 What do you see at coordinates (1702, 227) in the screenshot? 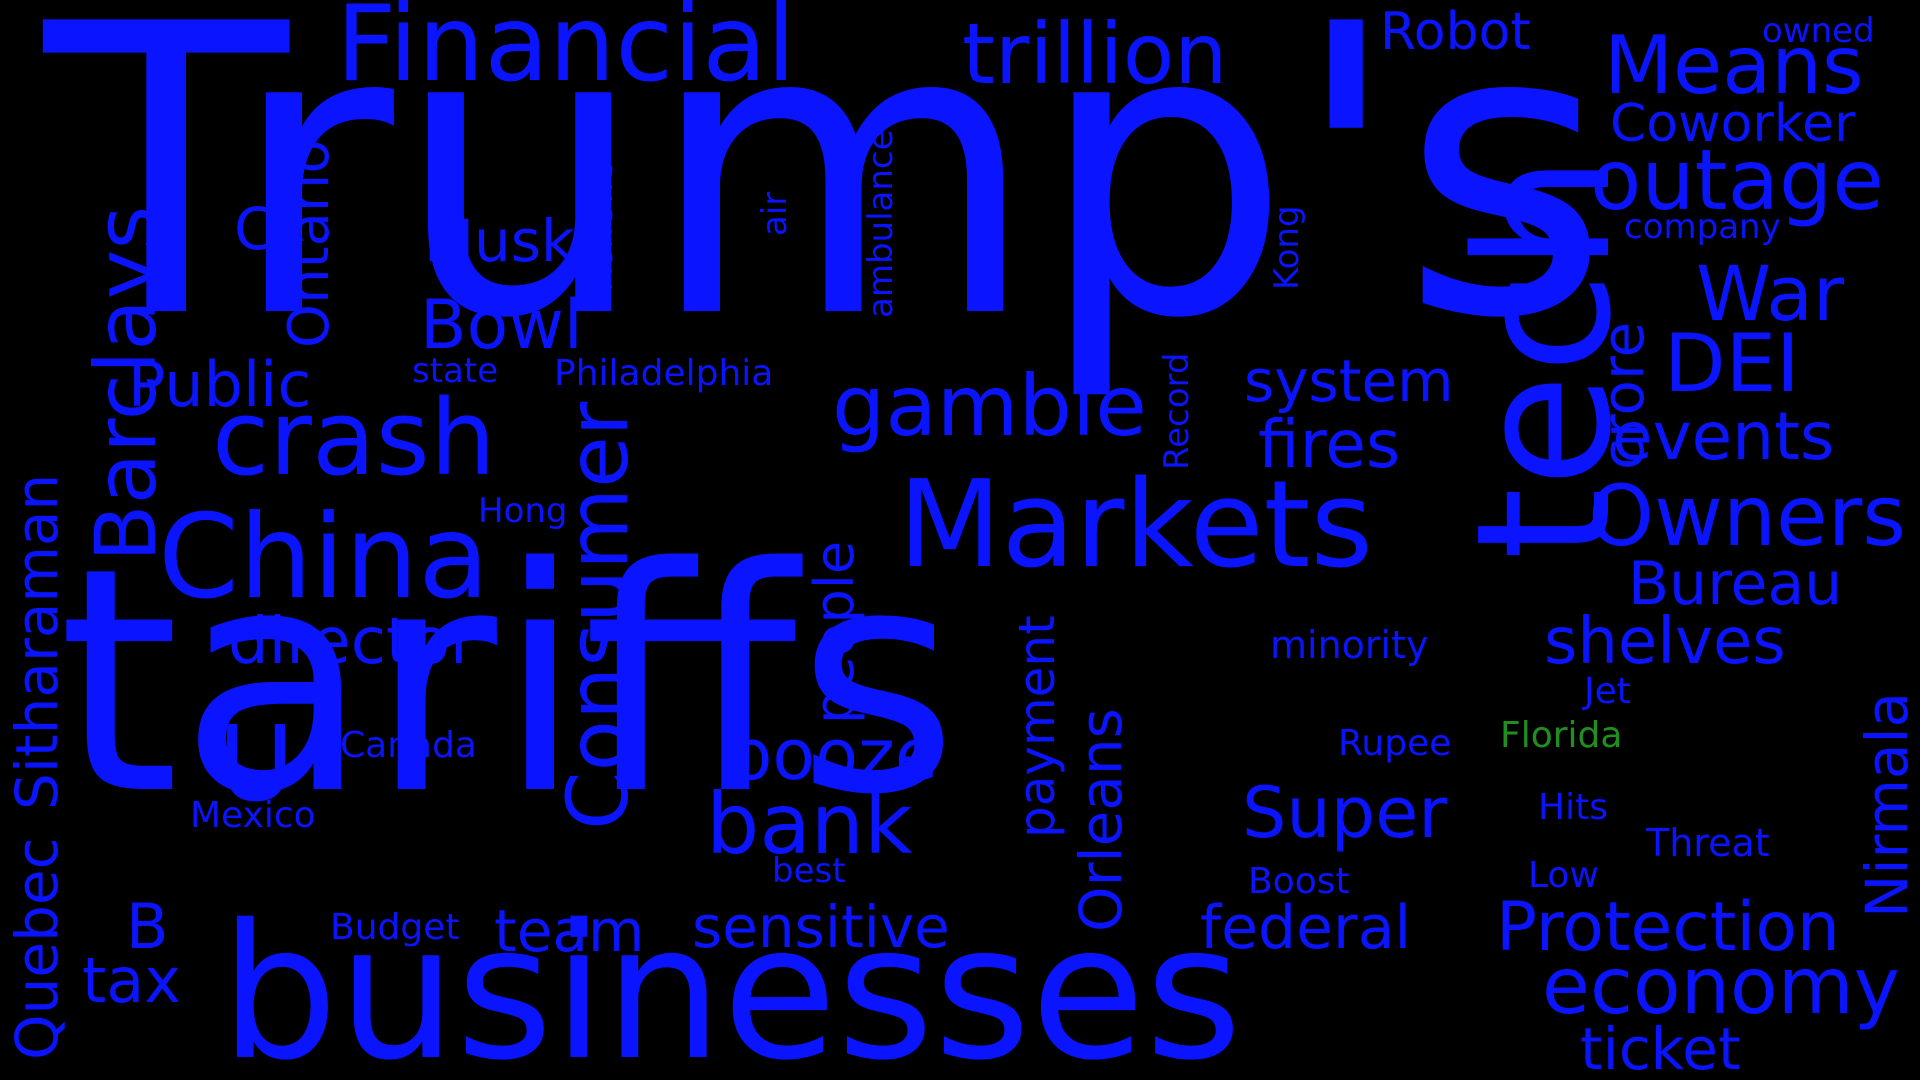
I see `word-company: company` at bounding box center [1702, 227].